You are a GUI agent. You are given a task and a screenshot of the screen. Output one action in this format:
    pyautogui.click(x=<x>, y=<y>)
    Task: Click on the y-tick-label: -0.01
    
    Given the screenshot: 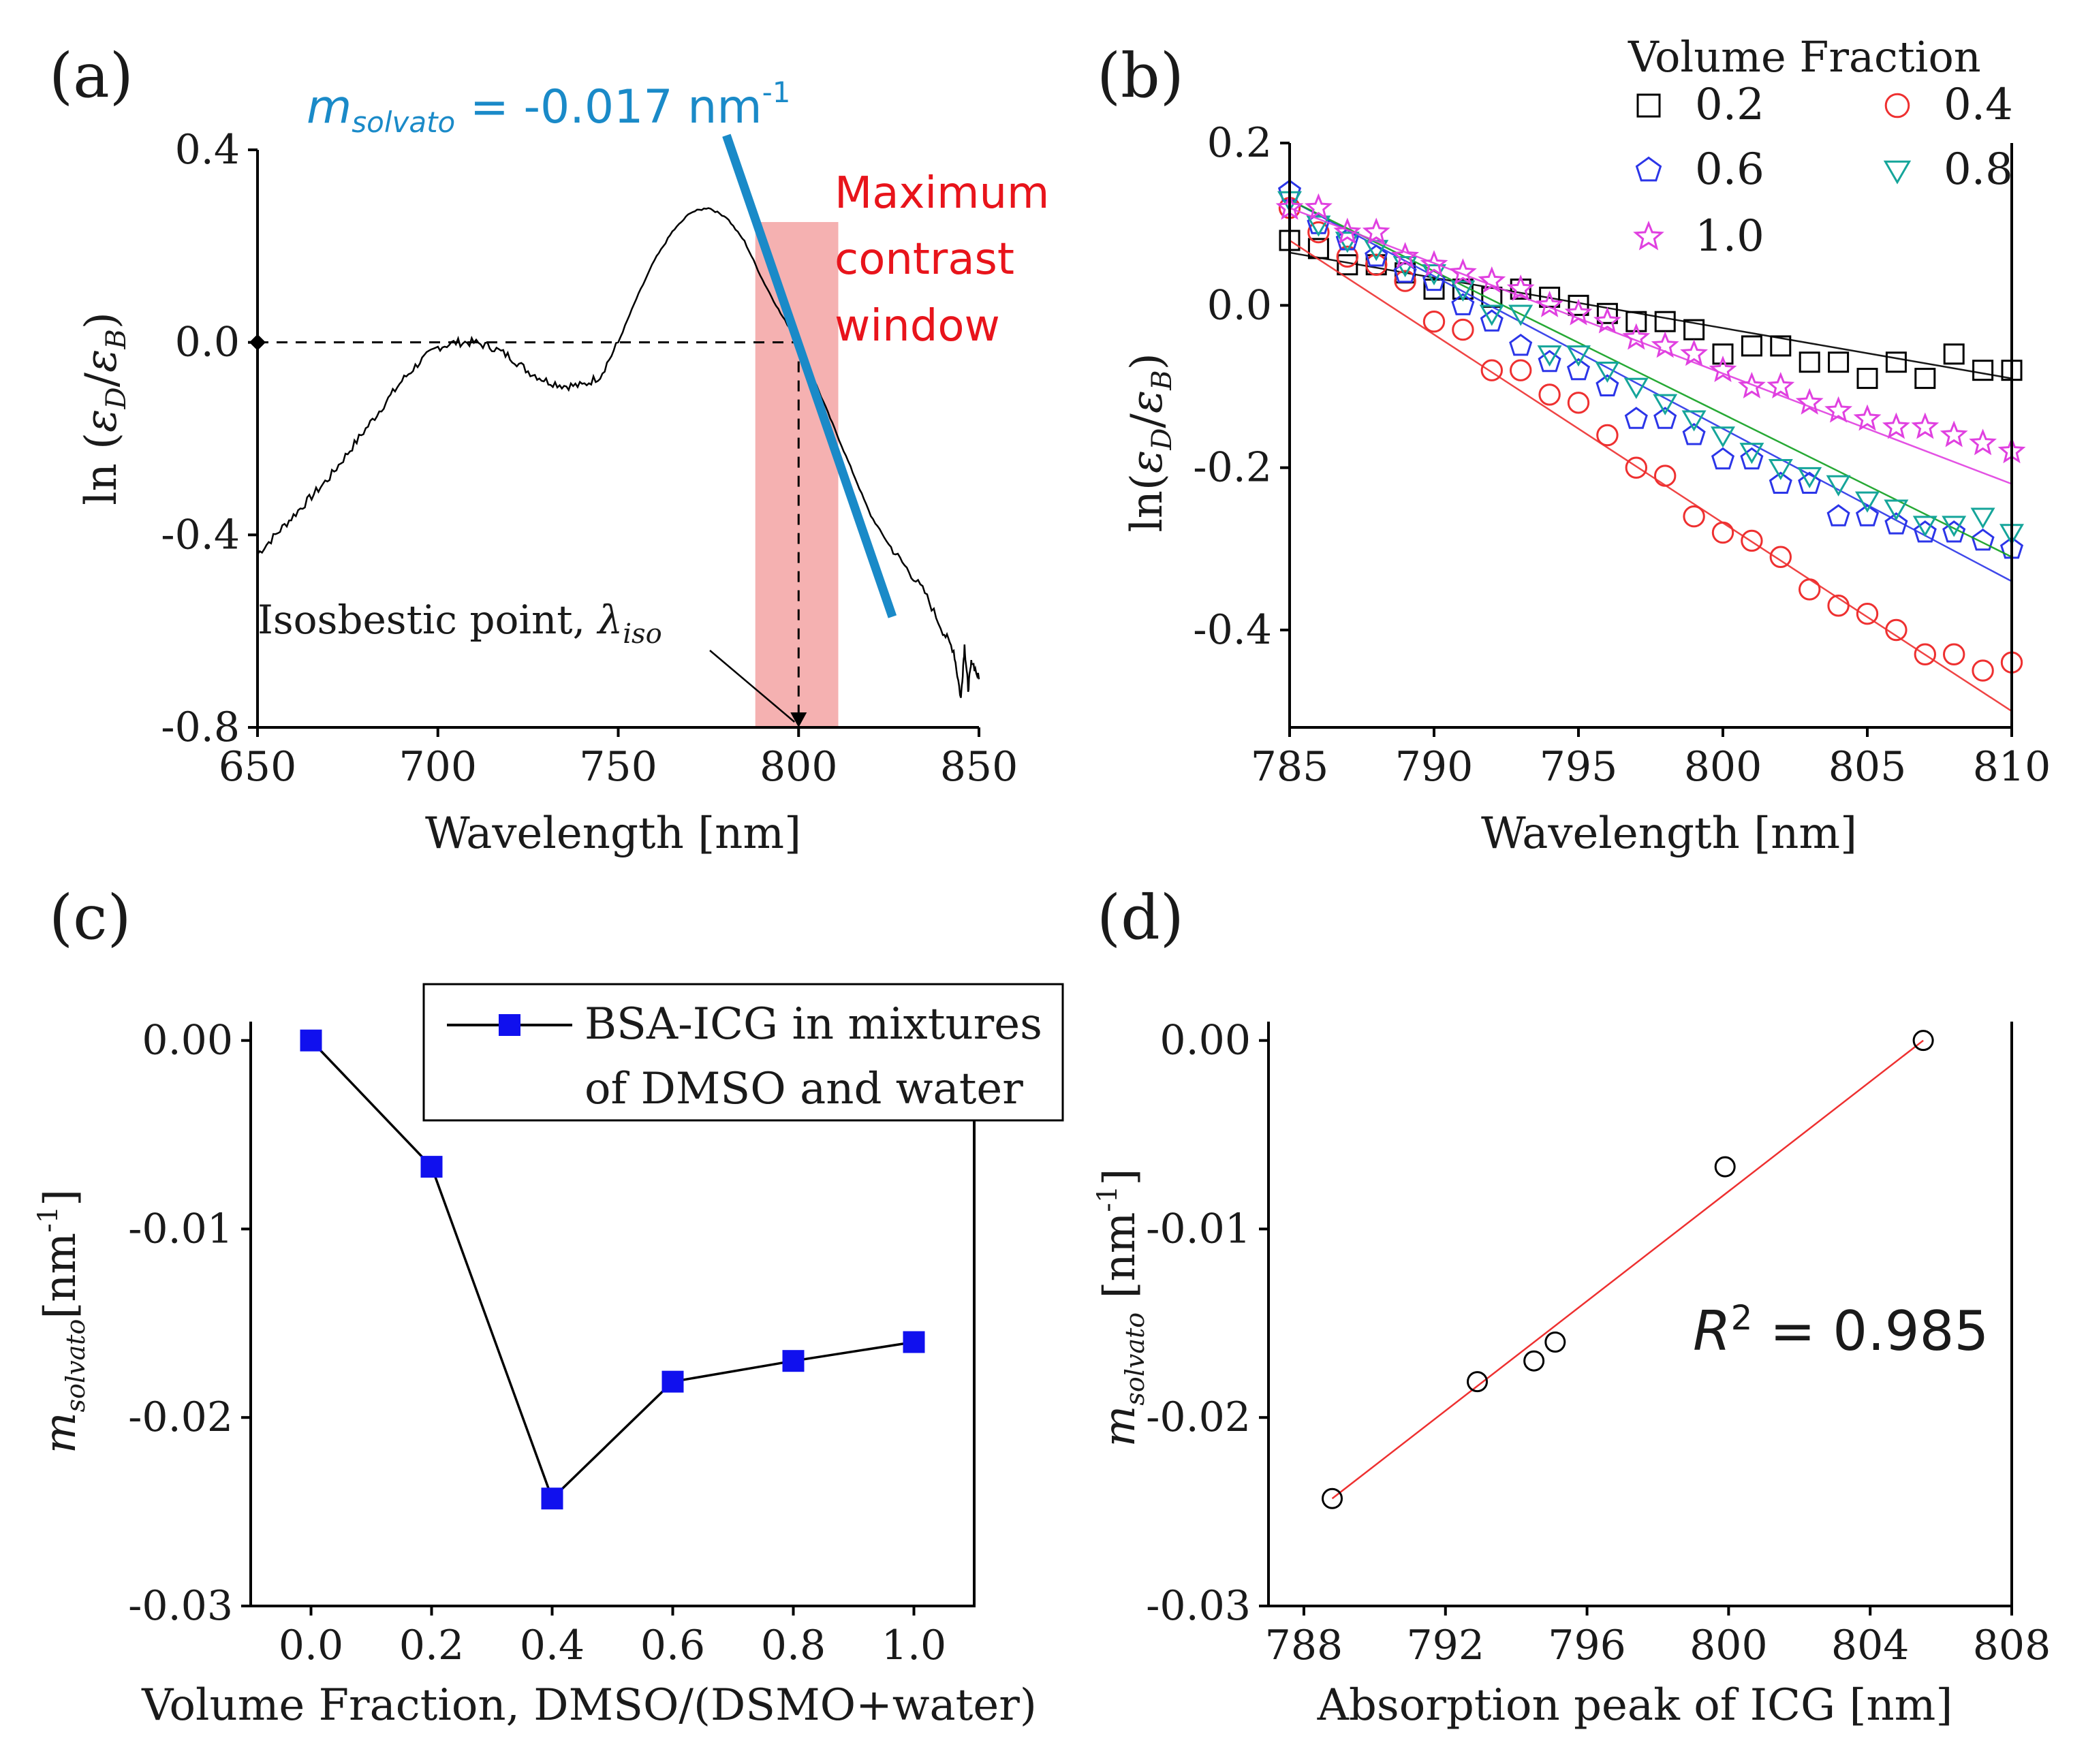 What is the action you would take?
    pyautogui.click(x=1198, y=1229)
    